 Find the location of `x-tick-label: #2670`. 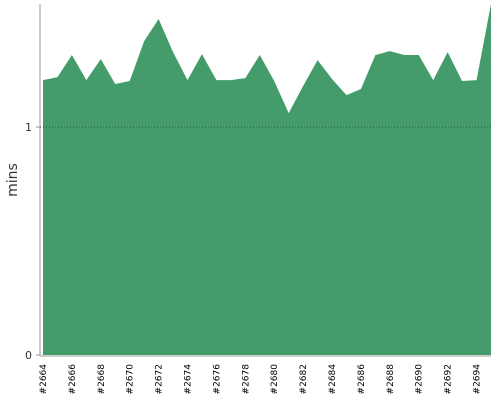

x-tick-label: #2670 is located at coordinates (131, 379).